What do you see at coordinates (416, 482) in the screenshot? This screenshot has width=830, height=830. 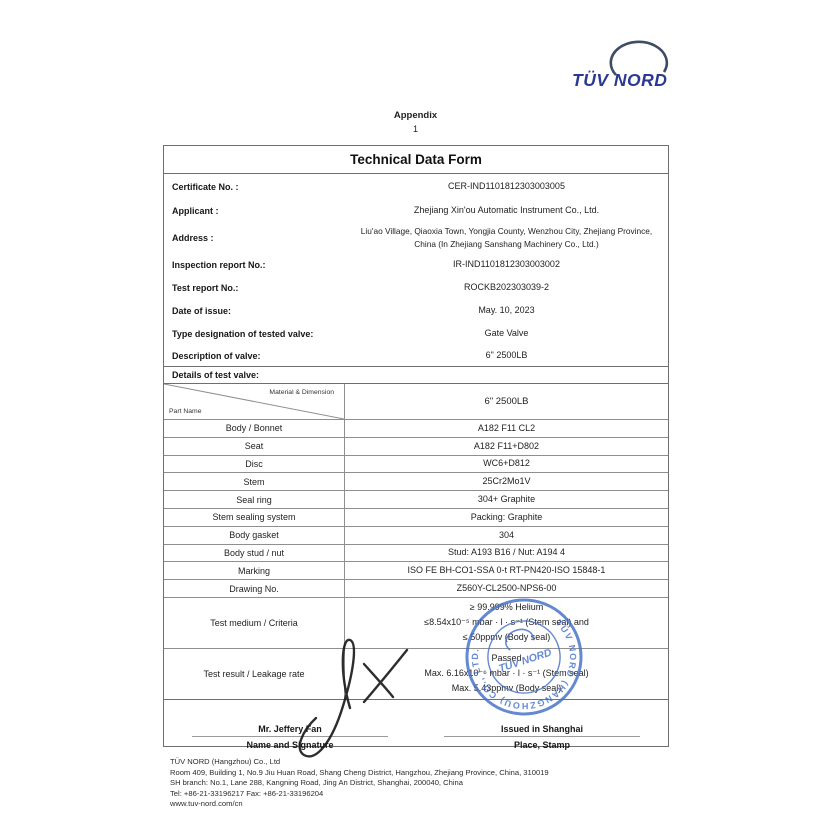 I see `table-row: Stem 25Cr2Mo1V` at bounding box center [416, 482].